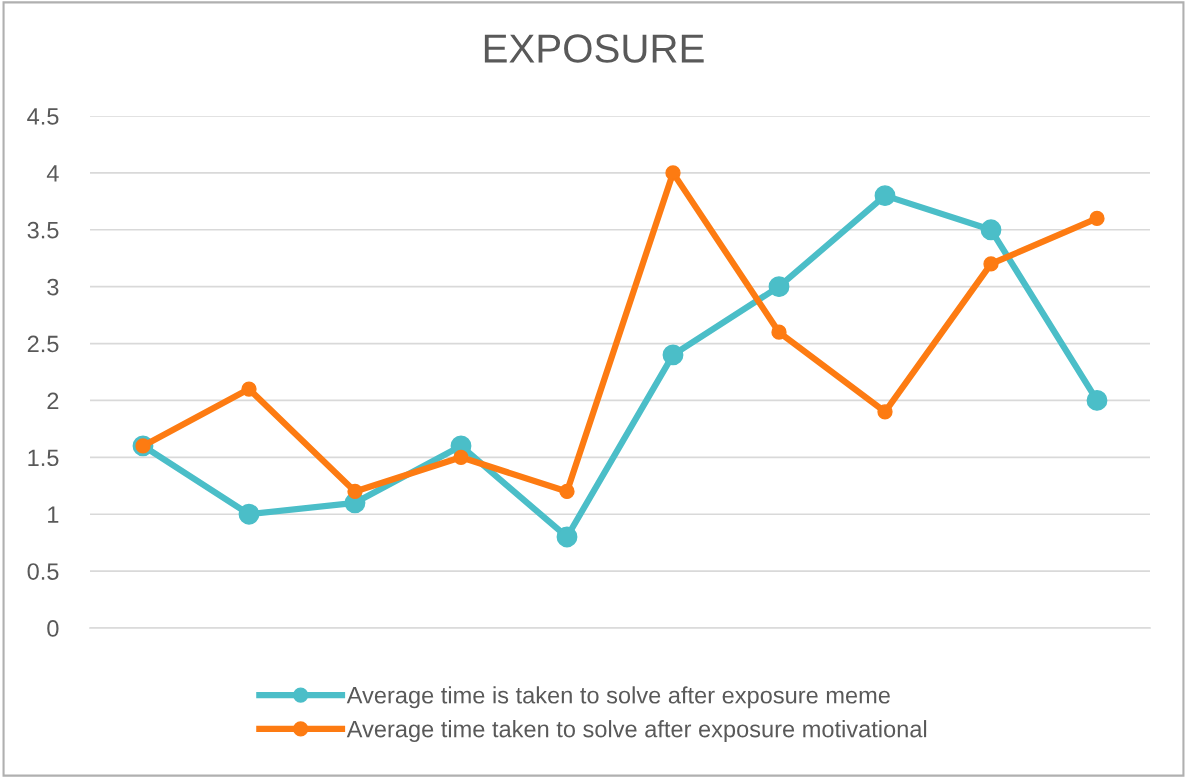 The height and width of the screenshot is (778, 1187). Describe the element at coordinates (53, 628) in the screenshot. I see `y-tick-label: 0` at that location.